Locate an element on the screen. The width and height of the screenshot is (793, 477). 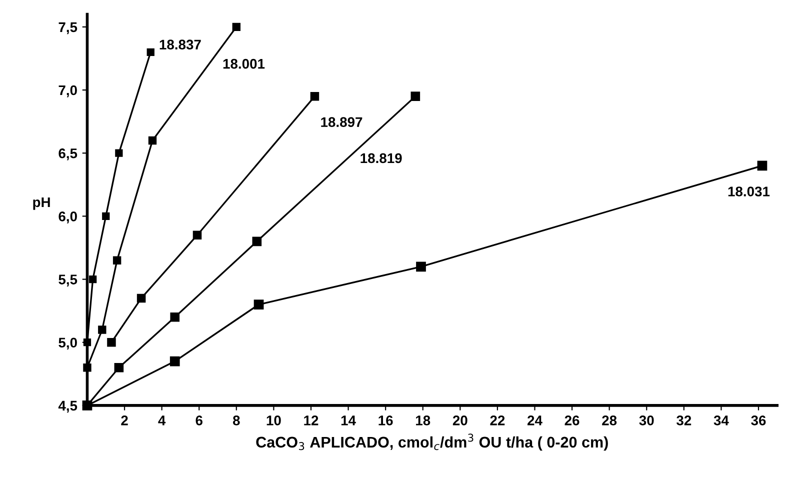
x-tick-label: 20 is located at coordinates (460, 421).